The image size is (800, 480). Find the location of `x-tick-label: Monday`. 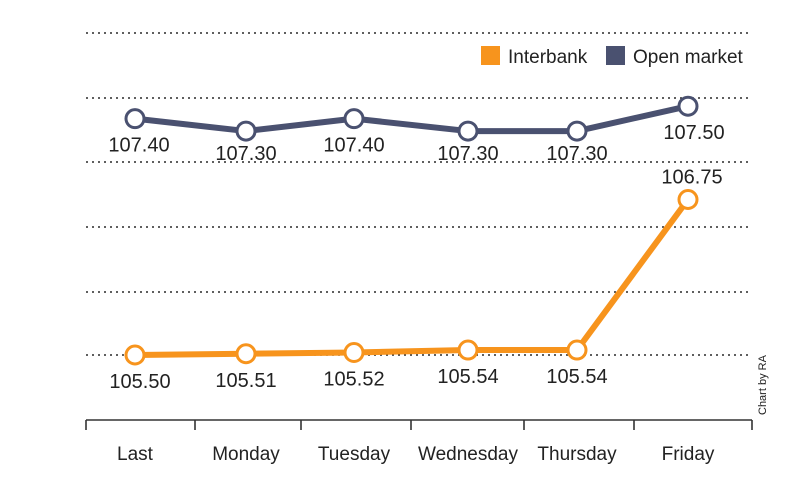

x-tick-label: Monday is located at coordinates (246, 454).